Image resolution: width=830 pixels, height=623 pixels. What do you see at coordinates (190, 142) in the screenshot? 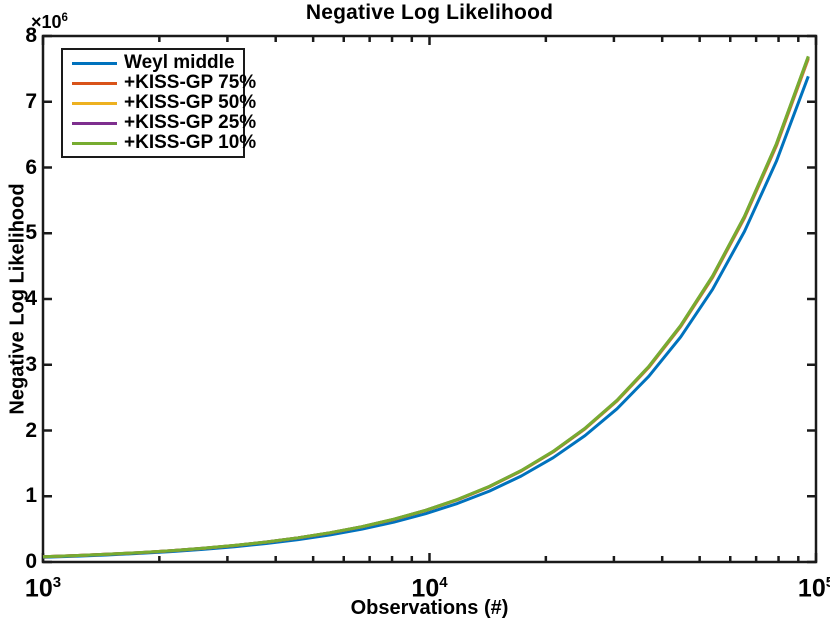
I see `legend-item-label: +KISS-GP 10%` at bounding box center [190, 142].